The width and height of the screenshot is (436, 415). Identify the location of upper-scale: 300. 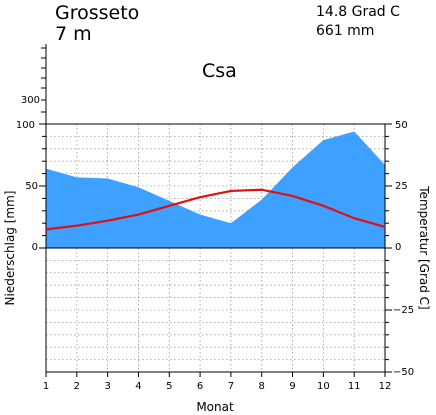
(34, 84).